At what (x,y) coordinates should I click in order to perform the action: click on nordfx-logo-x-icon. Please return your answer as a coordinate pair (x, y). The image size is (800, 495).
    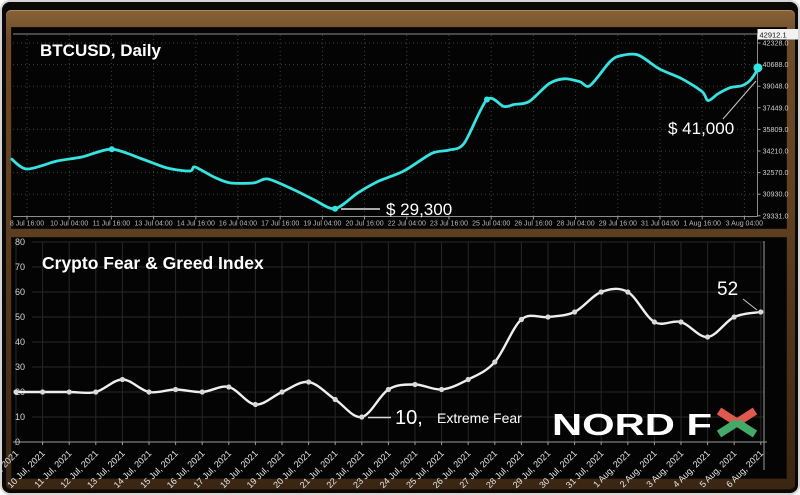
    Looking at the image, I should click on (737, 422).